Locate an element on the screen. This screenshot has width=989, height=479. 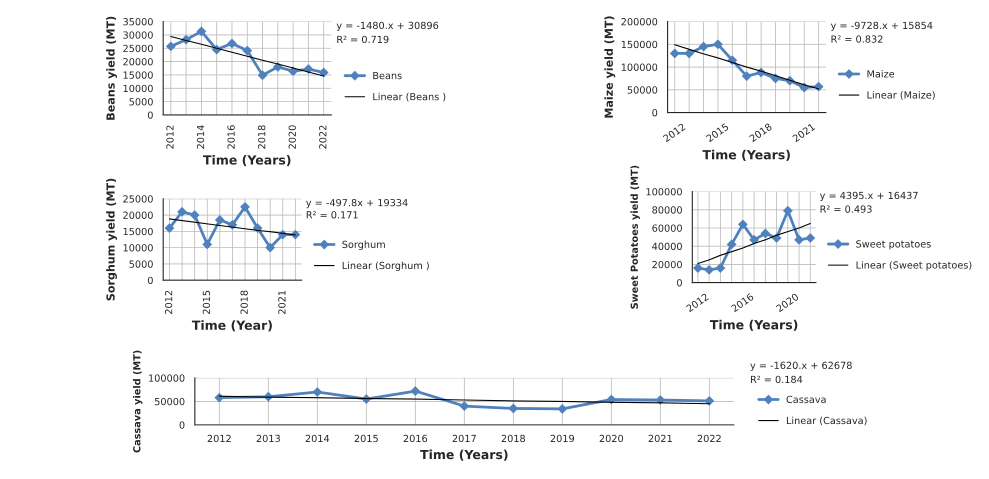
y-tick-label: 80000 is located at coordinates (667, 210).